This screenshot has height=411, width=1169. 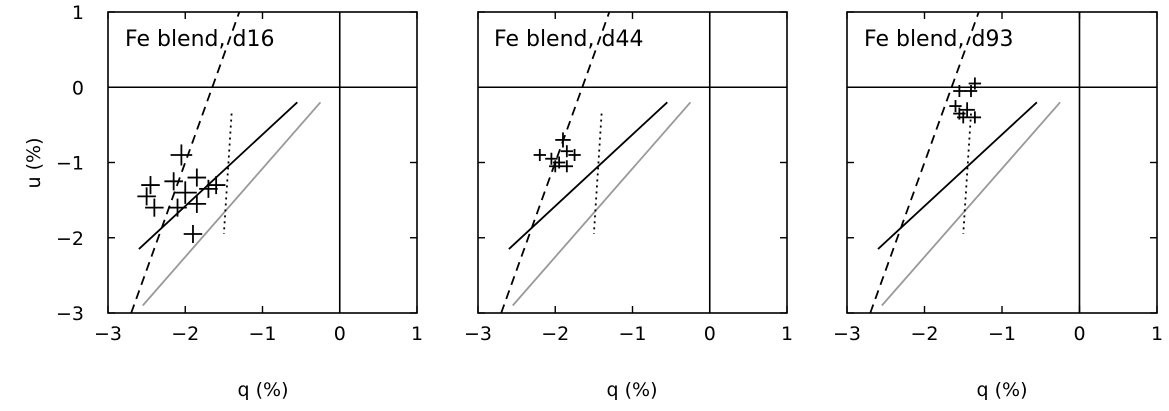 I want to click on panel-2-x-tick-label: −2, so click(x=555, y=334).